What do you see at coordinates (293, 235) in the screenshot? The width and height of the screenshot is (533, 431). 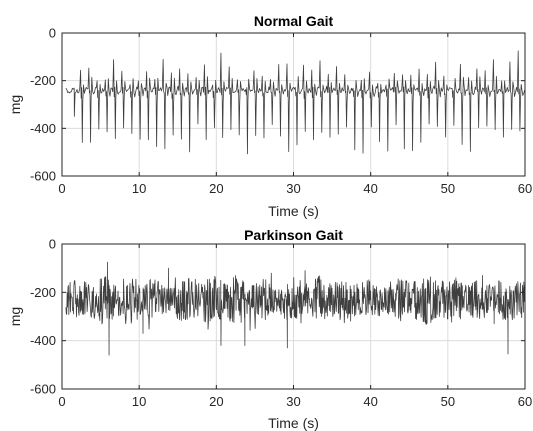 I see `chart-title: Parkinson Gait` at bounding box center [293, 235].